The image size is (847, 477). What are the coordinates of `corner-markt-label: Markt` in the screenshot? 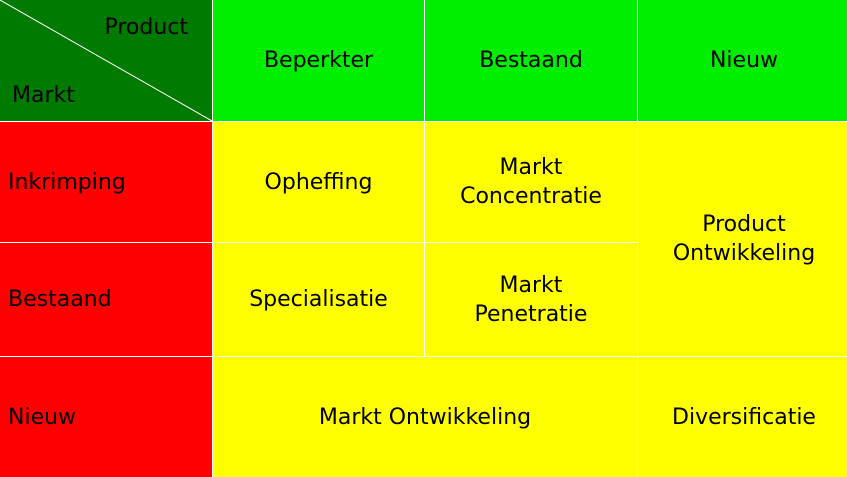 It's located at (43, 95).